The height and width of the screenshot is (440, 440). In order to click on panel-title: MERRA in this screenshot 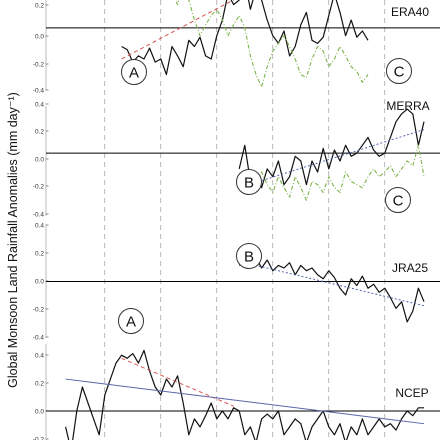, I will do `click(407, 106)`.